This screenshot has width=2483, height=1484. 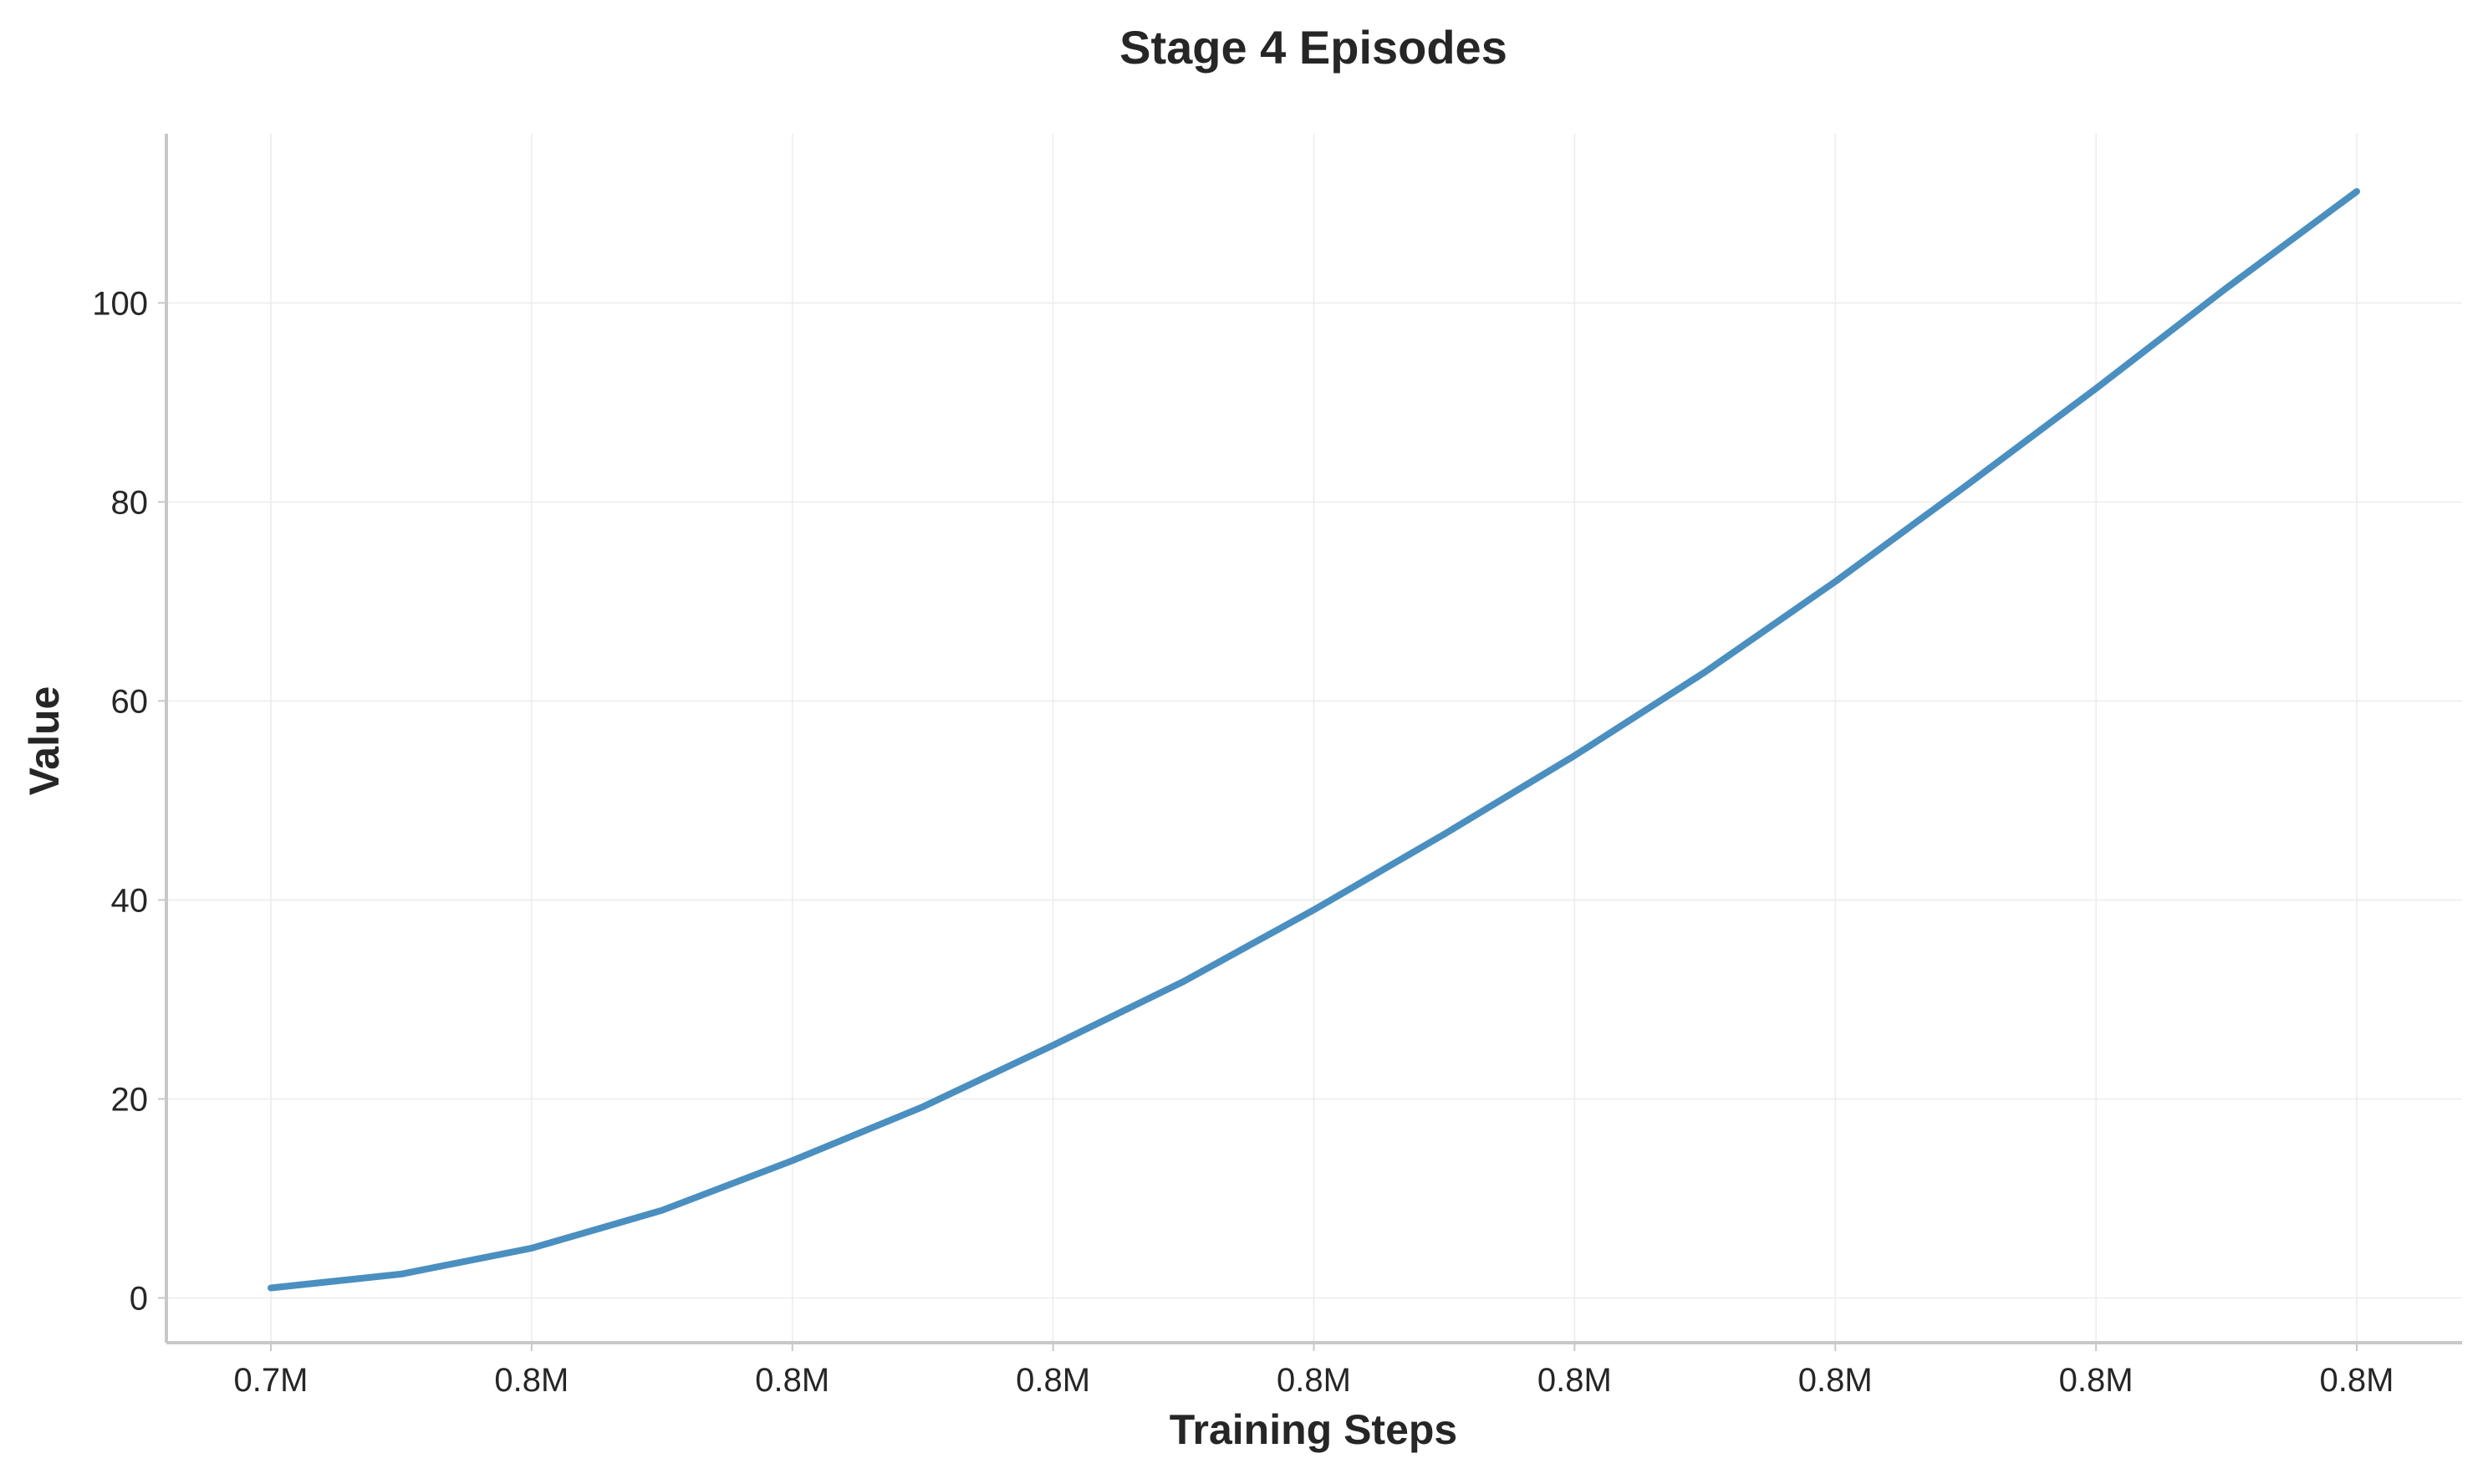 What do you see at coordinates (139, 1298) in the screenshot?
I see `y-tick-label: 0` at bounding box center [139, 1298].